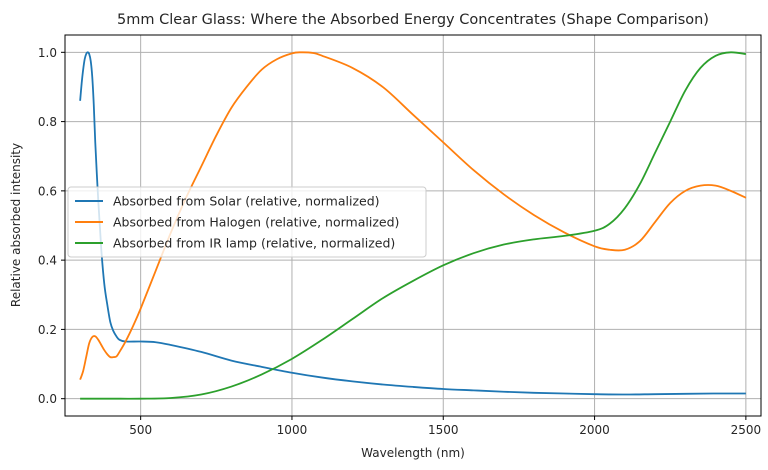  What do you see at coordinates (16, 225) in the screenshot?
I see `y-axis-label: Relative absorbed intensity` at bounding box center [16, 225].